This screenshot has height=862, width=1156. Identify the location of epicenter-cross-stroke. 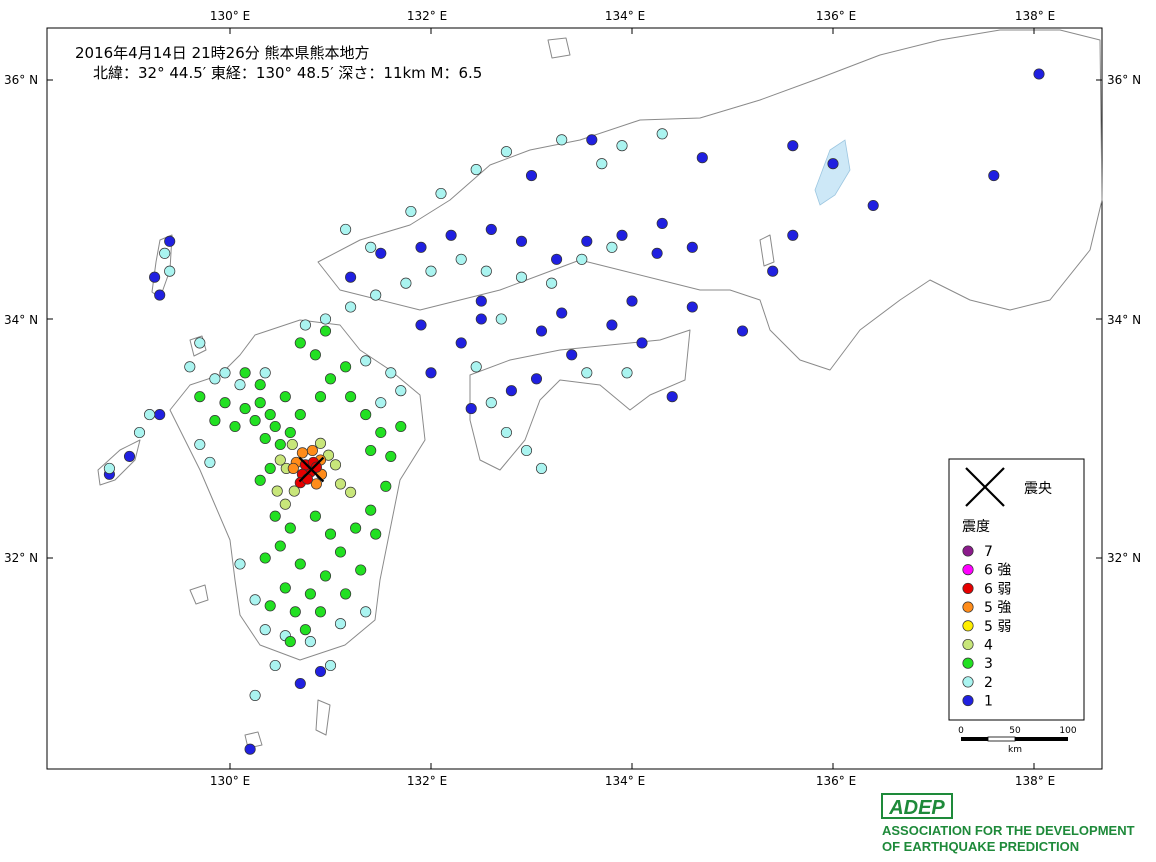
(311, 469).